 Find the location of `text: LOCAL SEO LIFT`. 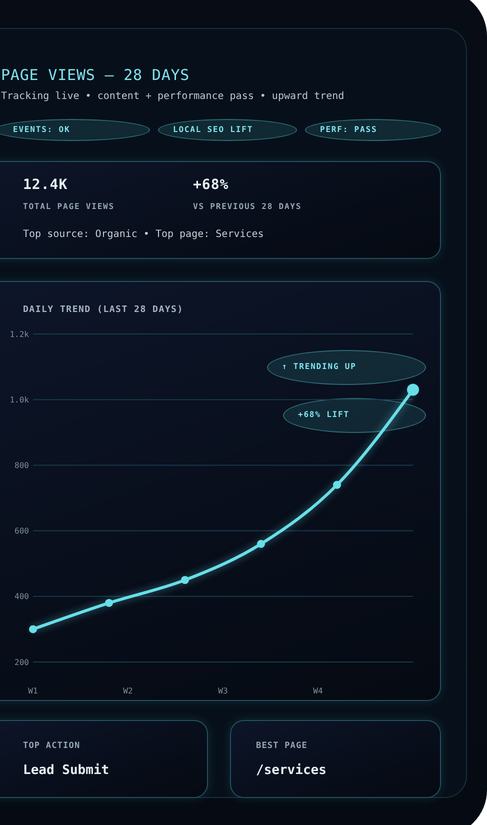

text: LOCAL SEO LIFT is located at coordinates (213, 130).